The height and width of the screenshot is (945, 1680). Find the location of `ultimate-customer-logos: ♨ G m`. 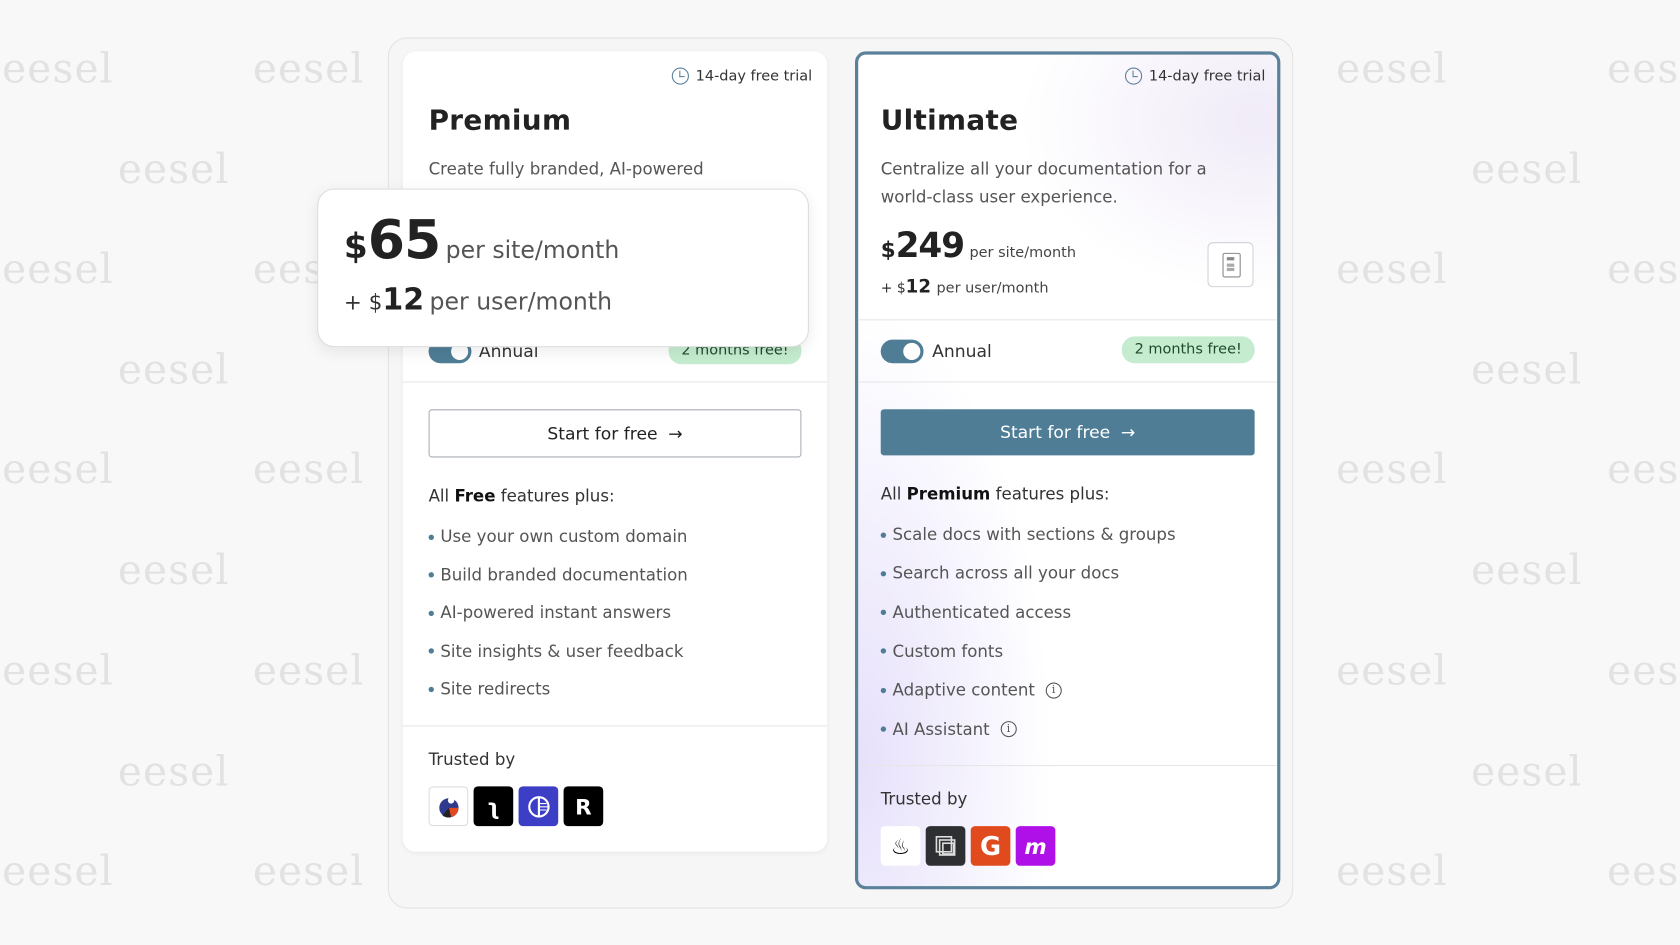

ultimate-customer-logos: ♨ G m is located at coordinates (968, 846).